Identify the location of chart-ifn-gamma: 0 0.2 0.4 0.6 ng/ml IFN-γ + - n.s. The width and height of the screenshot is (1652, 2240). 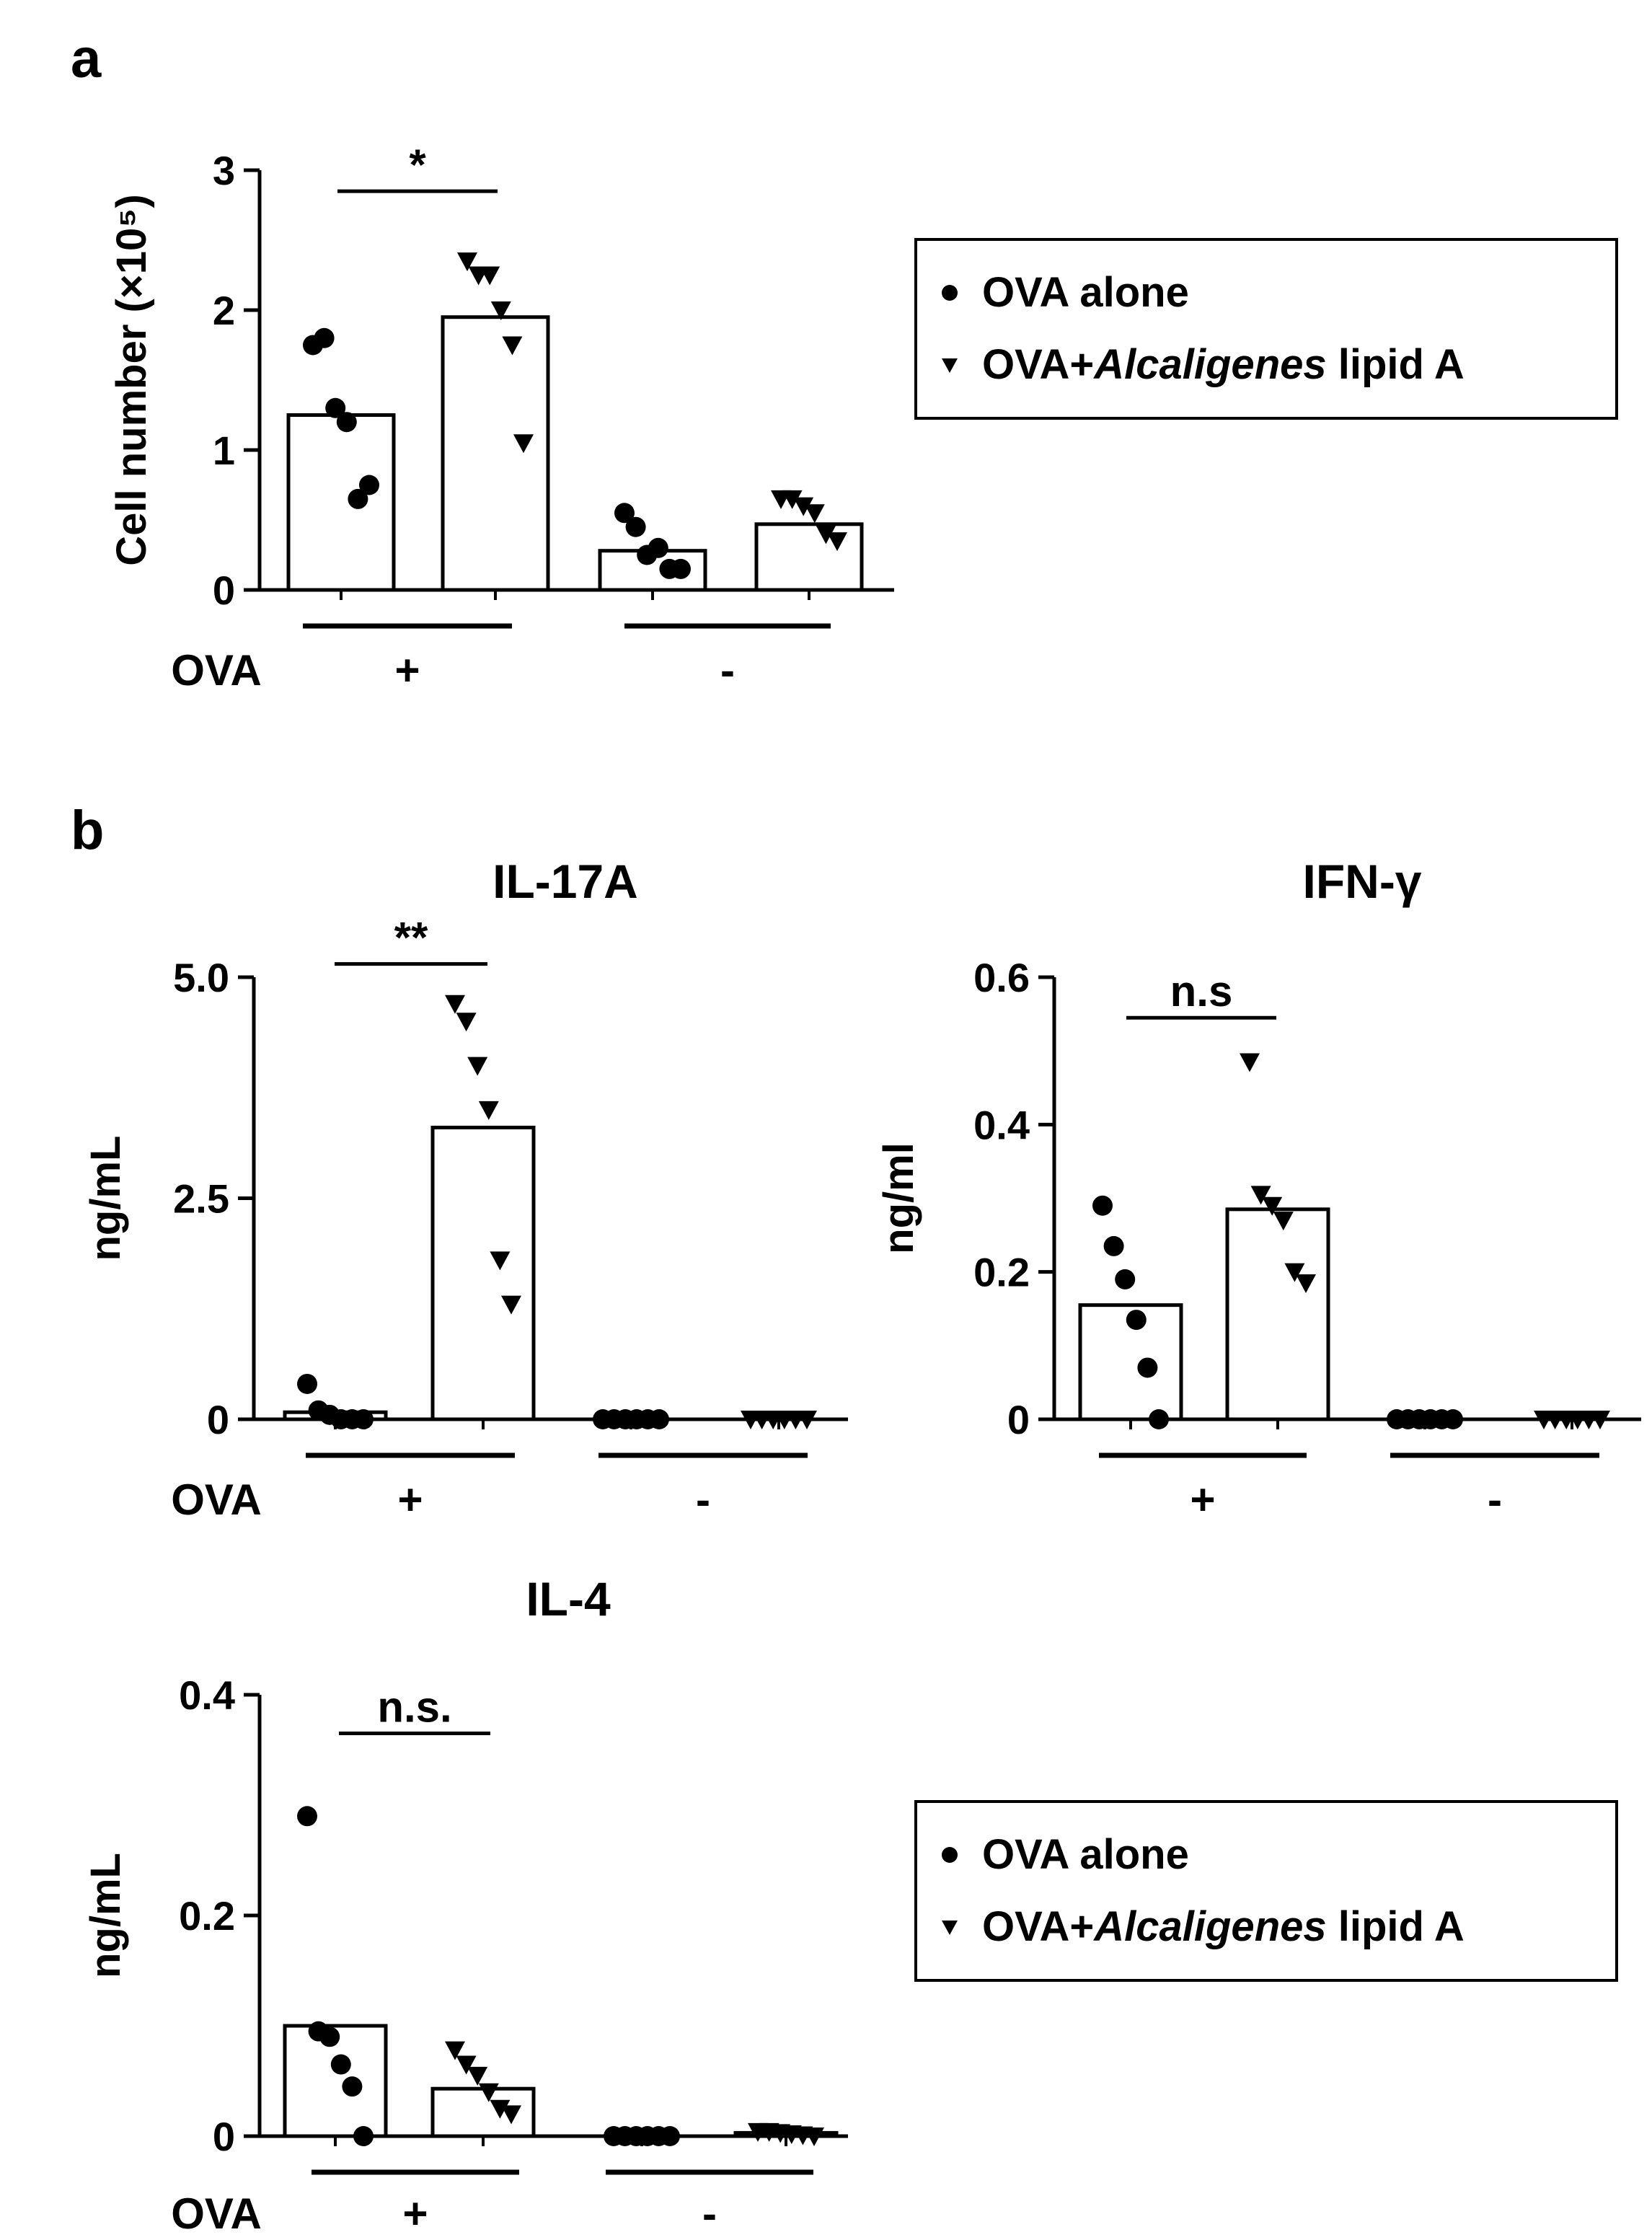
(1258, 1189).